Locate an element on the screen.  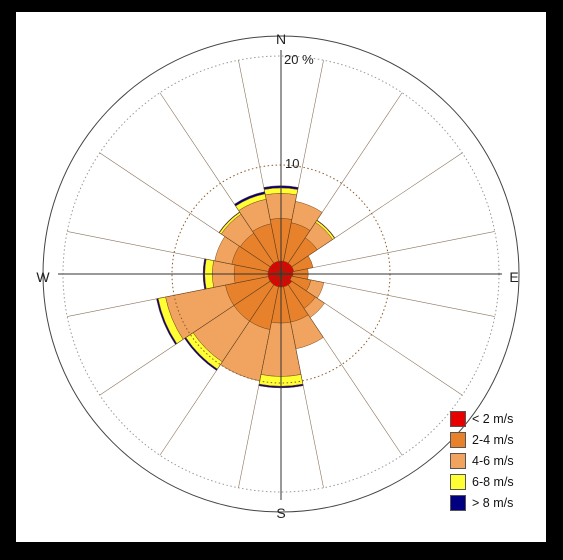
legend-item: 6-8 m/s is located at coordinates (496, 481).